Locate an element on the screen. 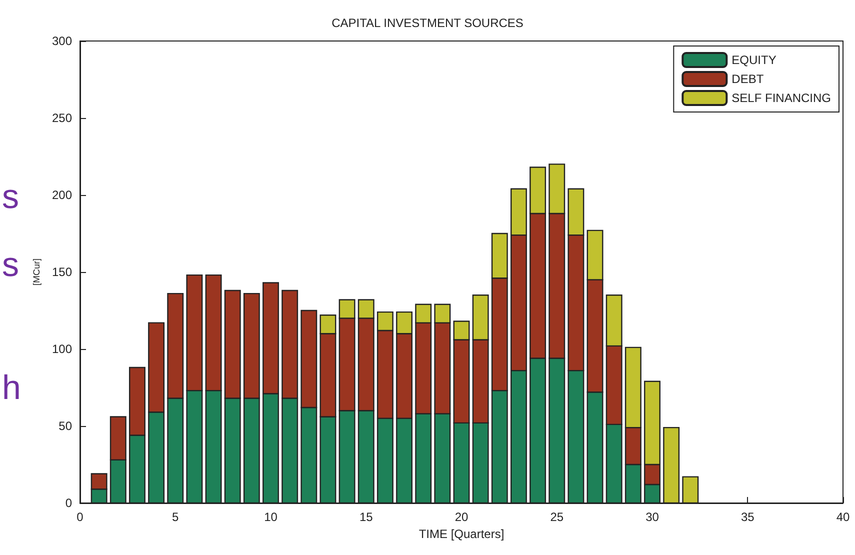 This screenshot has width=855, height=555. y-tick-label: 50 is located at coordinates (65, 426).